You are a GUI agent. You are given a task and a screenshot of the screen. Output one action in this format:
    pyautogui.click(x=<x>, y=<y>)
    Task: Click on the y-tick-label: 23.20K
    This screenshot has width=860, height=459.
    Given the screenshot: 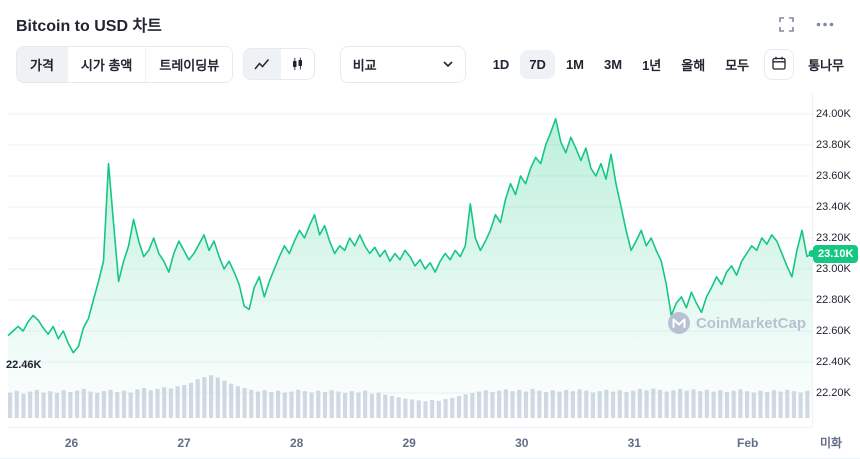 What is the action you would take?
    pyautogui.click(x=833, y=238)
    